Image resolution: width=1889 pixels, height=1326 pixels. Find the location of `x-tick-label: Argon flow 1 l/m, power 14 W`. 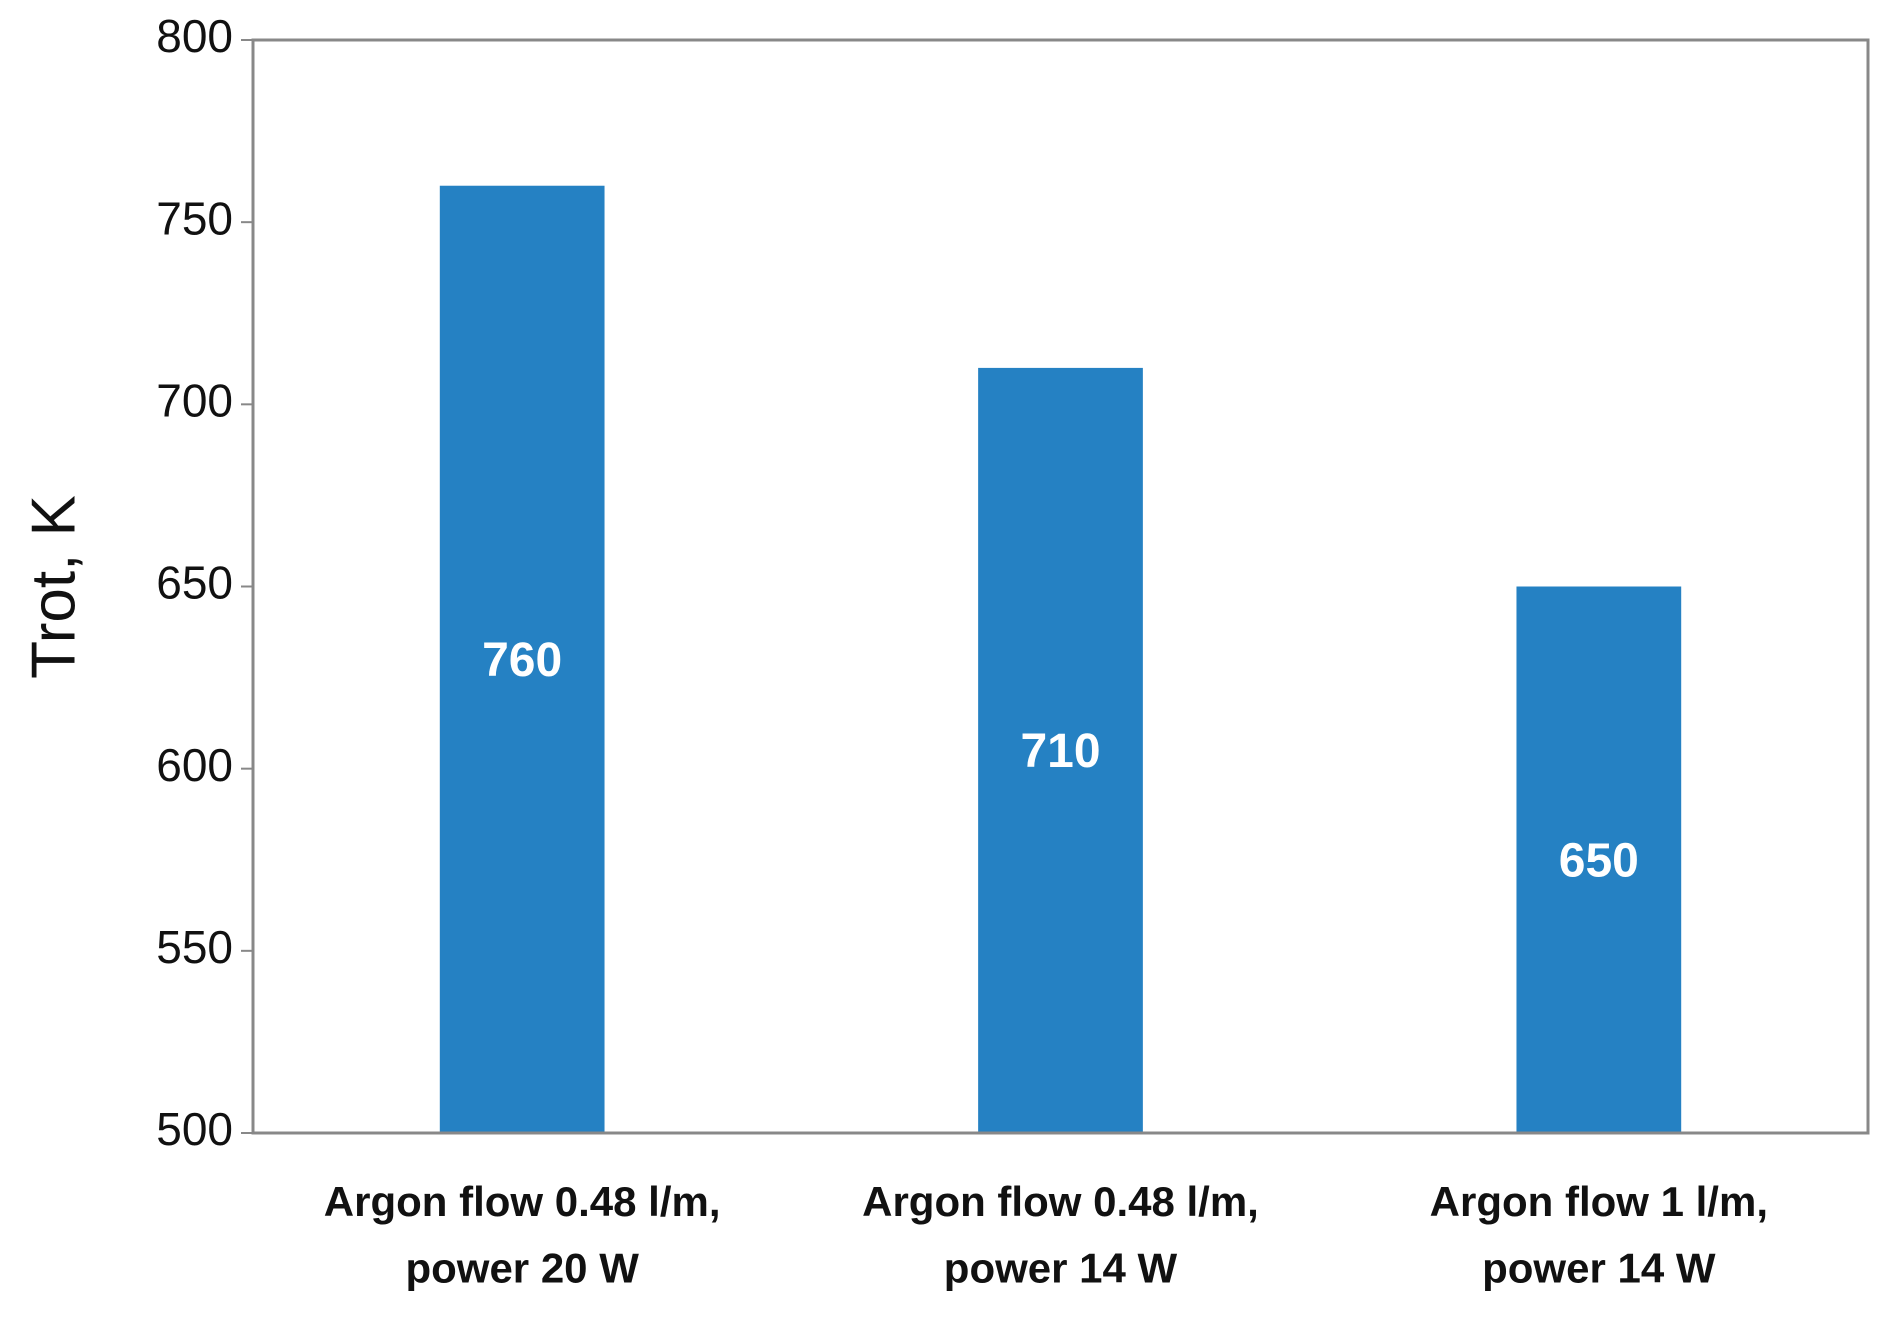

x-tick-label: Argon flow 1 l/m, power 14 W is located at coordinates (1599, 1234).